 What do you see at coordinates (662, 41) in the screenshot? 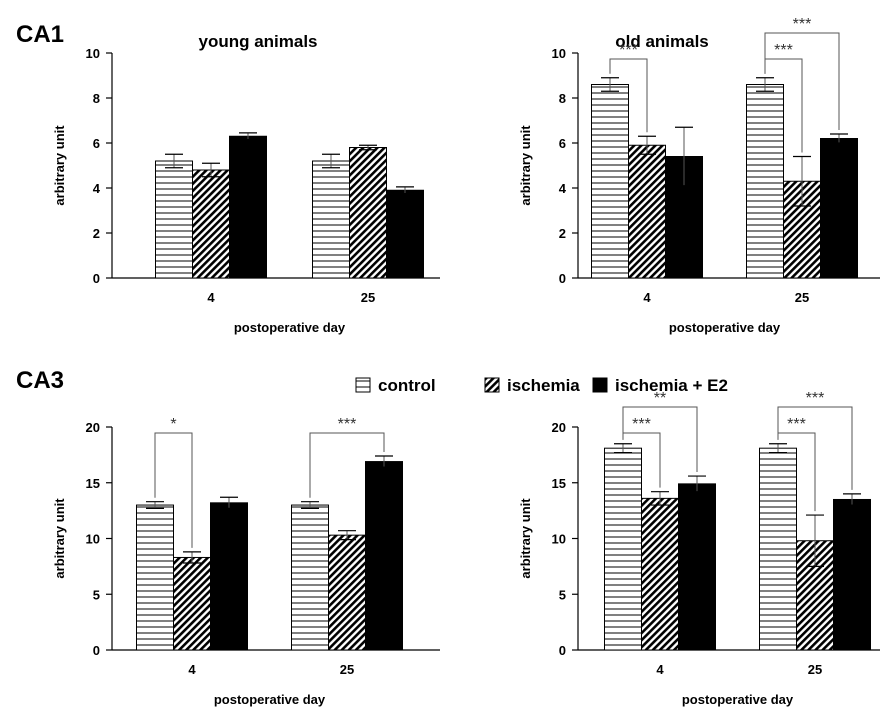
I see `chart-title: old animals` at bounding box center [662, 41].